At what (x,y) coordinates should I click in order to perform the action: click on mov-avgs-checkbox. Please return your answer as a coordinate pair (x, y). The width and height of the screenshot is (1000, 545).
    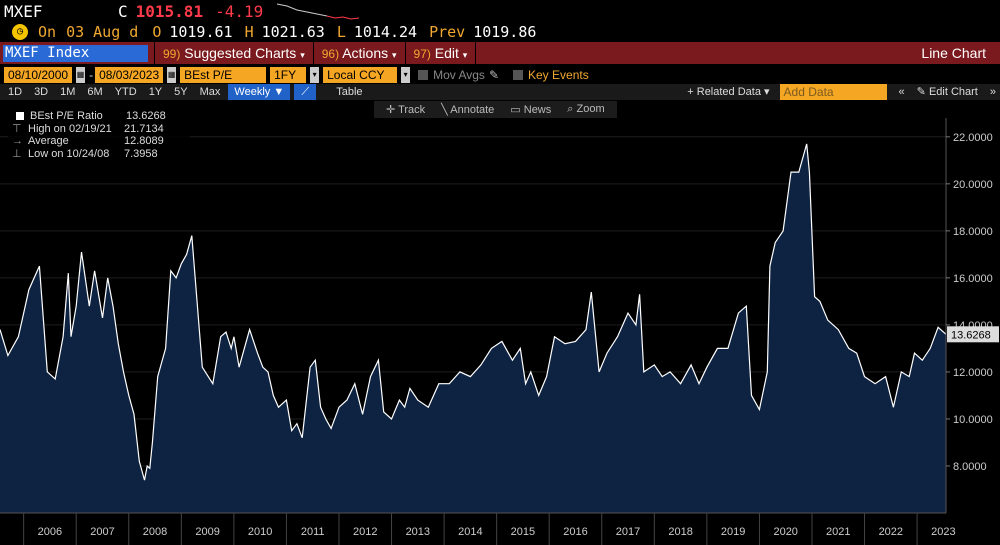
    Looking at the image, I should click on (423, 74).